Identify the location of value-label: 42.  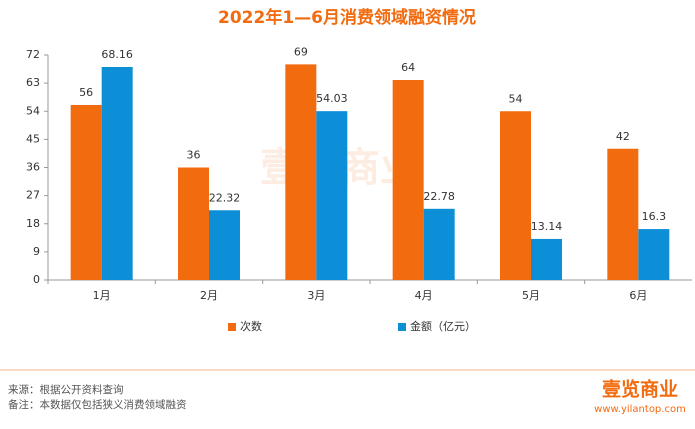
(623, 136).